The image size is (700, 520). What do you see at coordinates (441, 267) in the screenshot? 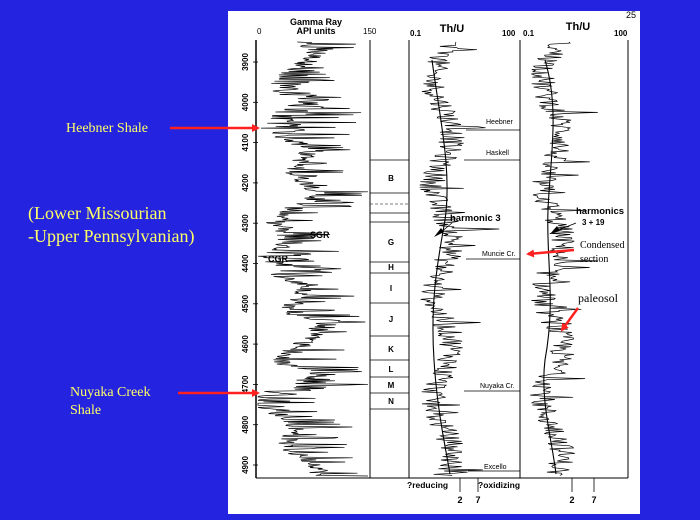
I see `harmonic-3-trend-line` at bounding box center [441, 267].